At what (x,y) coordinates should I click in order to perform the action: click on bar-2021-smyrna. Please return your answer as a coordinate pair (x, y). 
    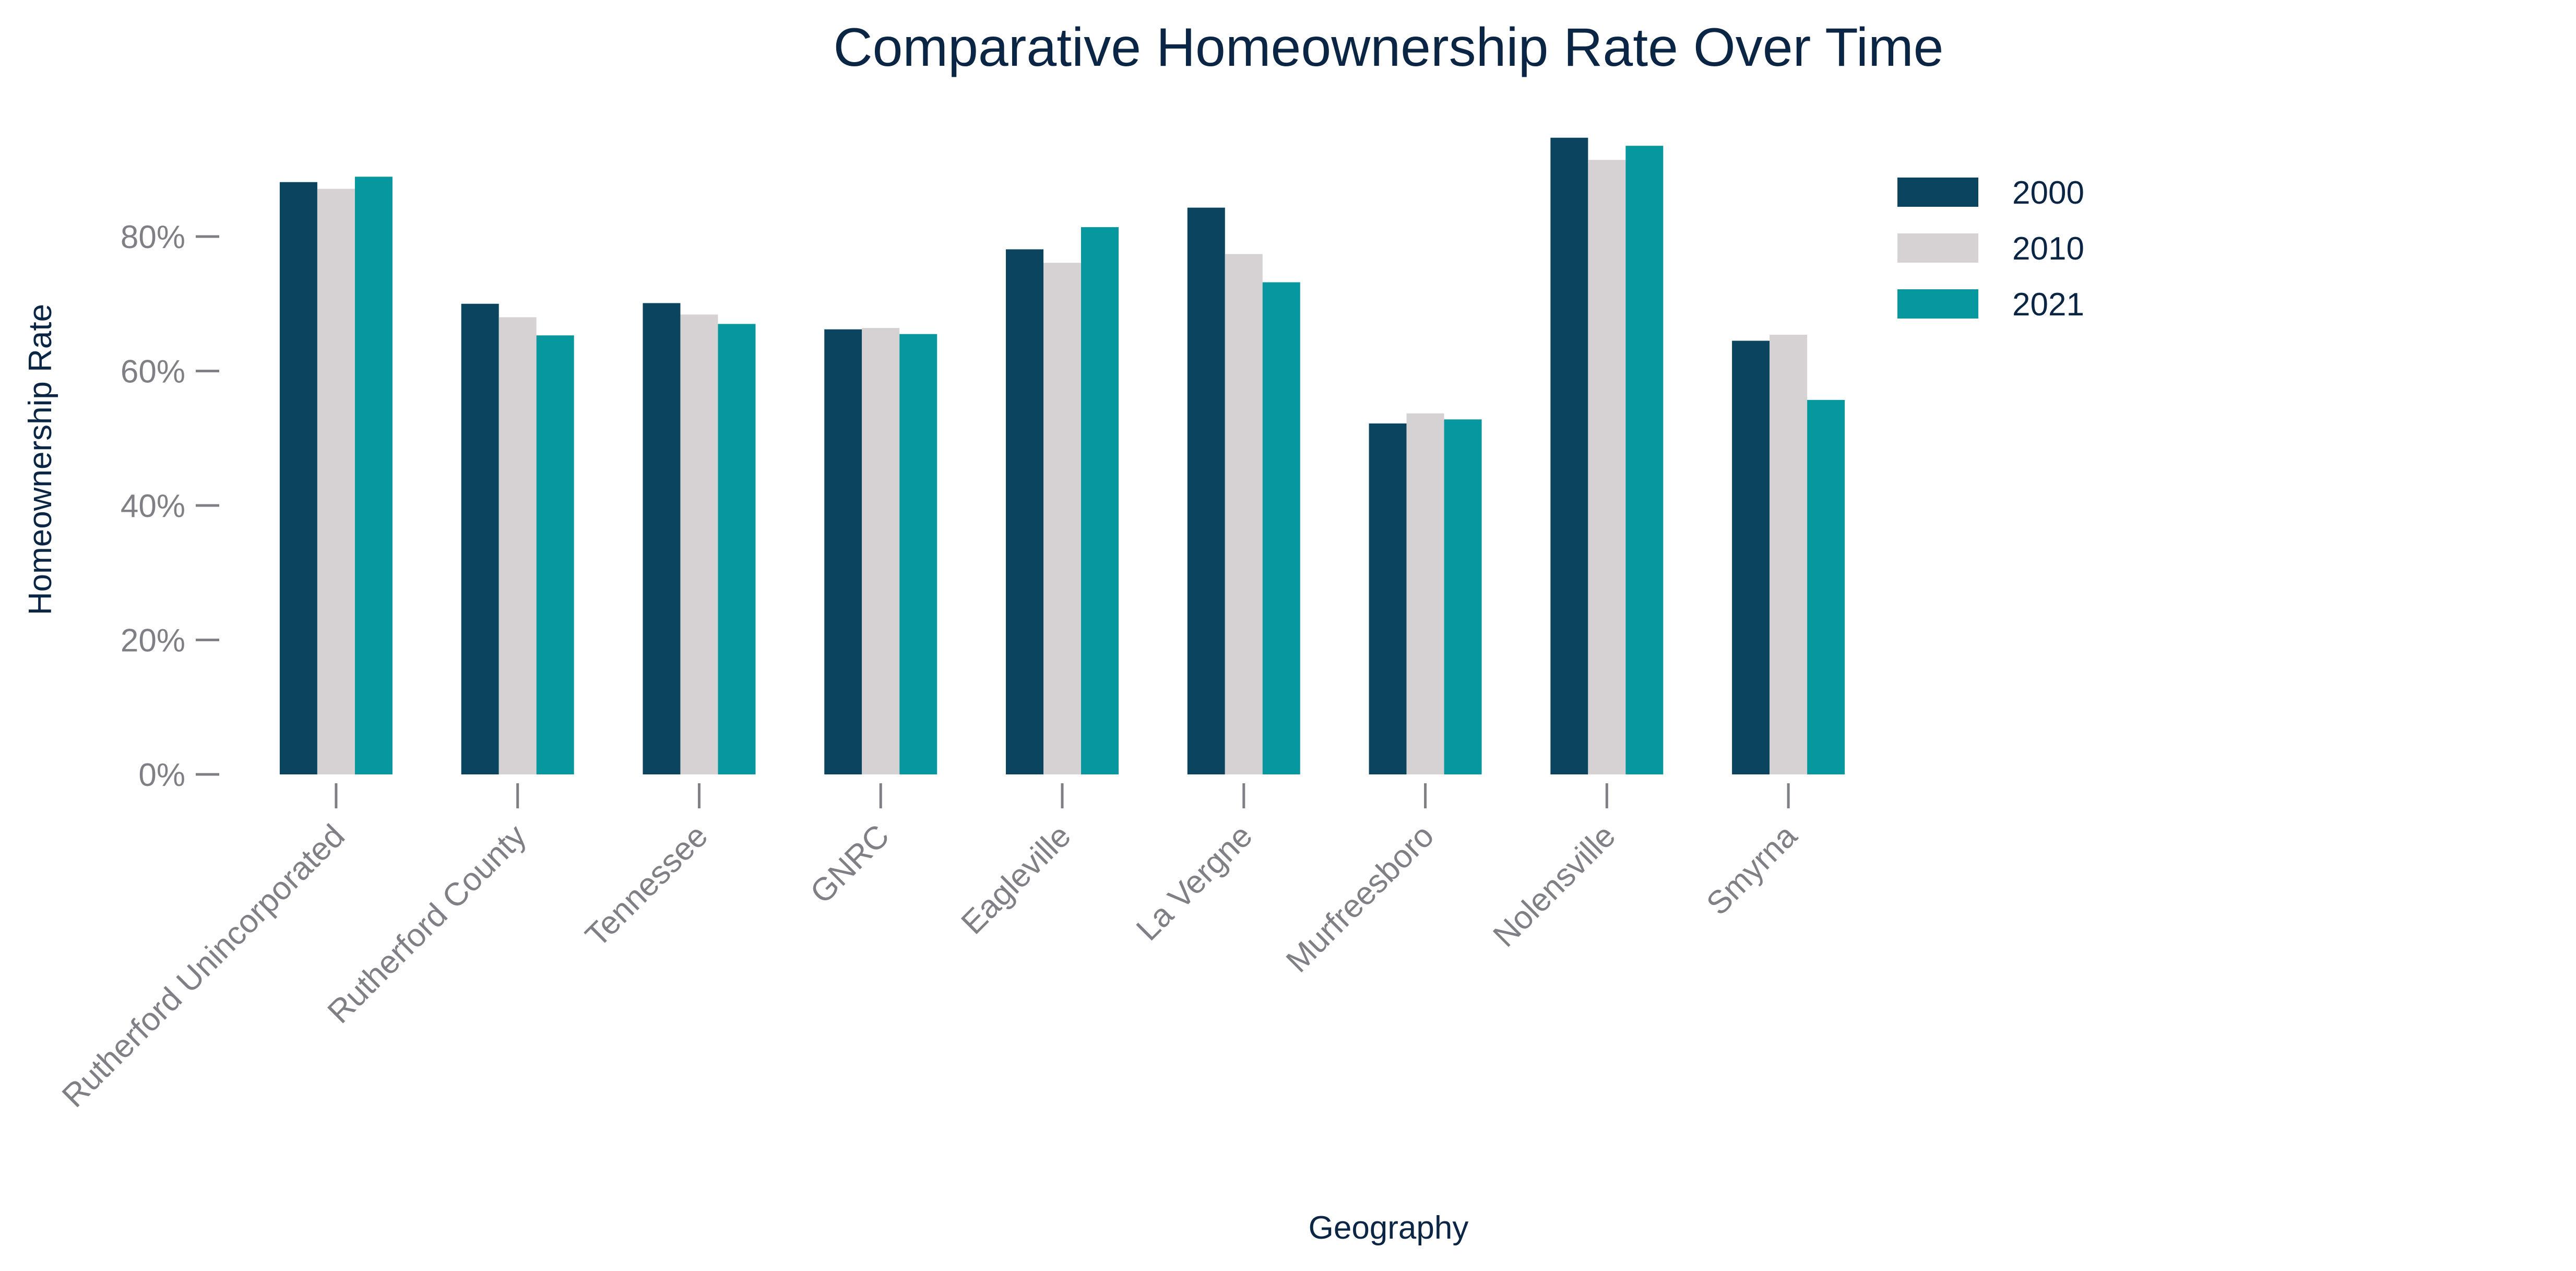
    Looking at the image, I should click on (1826, 586).